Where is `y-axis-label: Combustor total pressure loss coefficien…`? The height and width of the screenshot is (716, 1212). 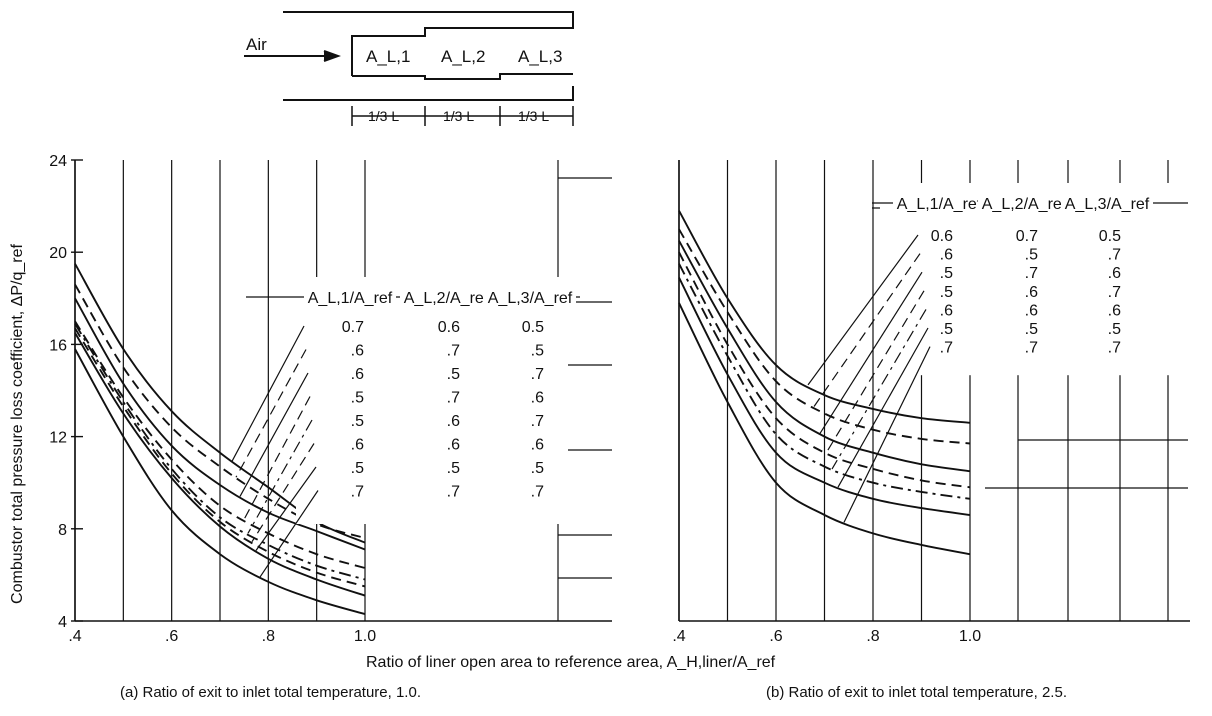
y-axis-label: Combustor total pressure loss coefficien… is located at coordinates (17, 424).